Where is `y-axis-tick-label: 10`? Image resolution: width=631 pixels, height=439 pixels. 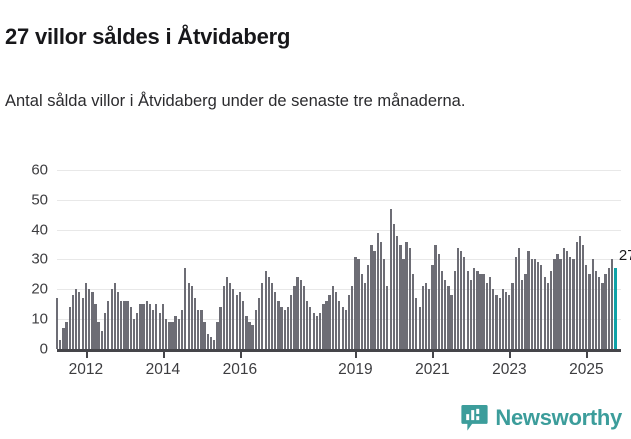
y-axis-tick-label: 10 is located at coordinates (39, 319).